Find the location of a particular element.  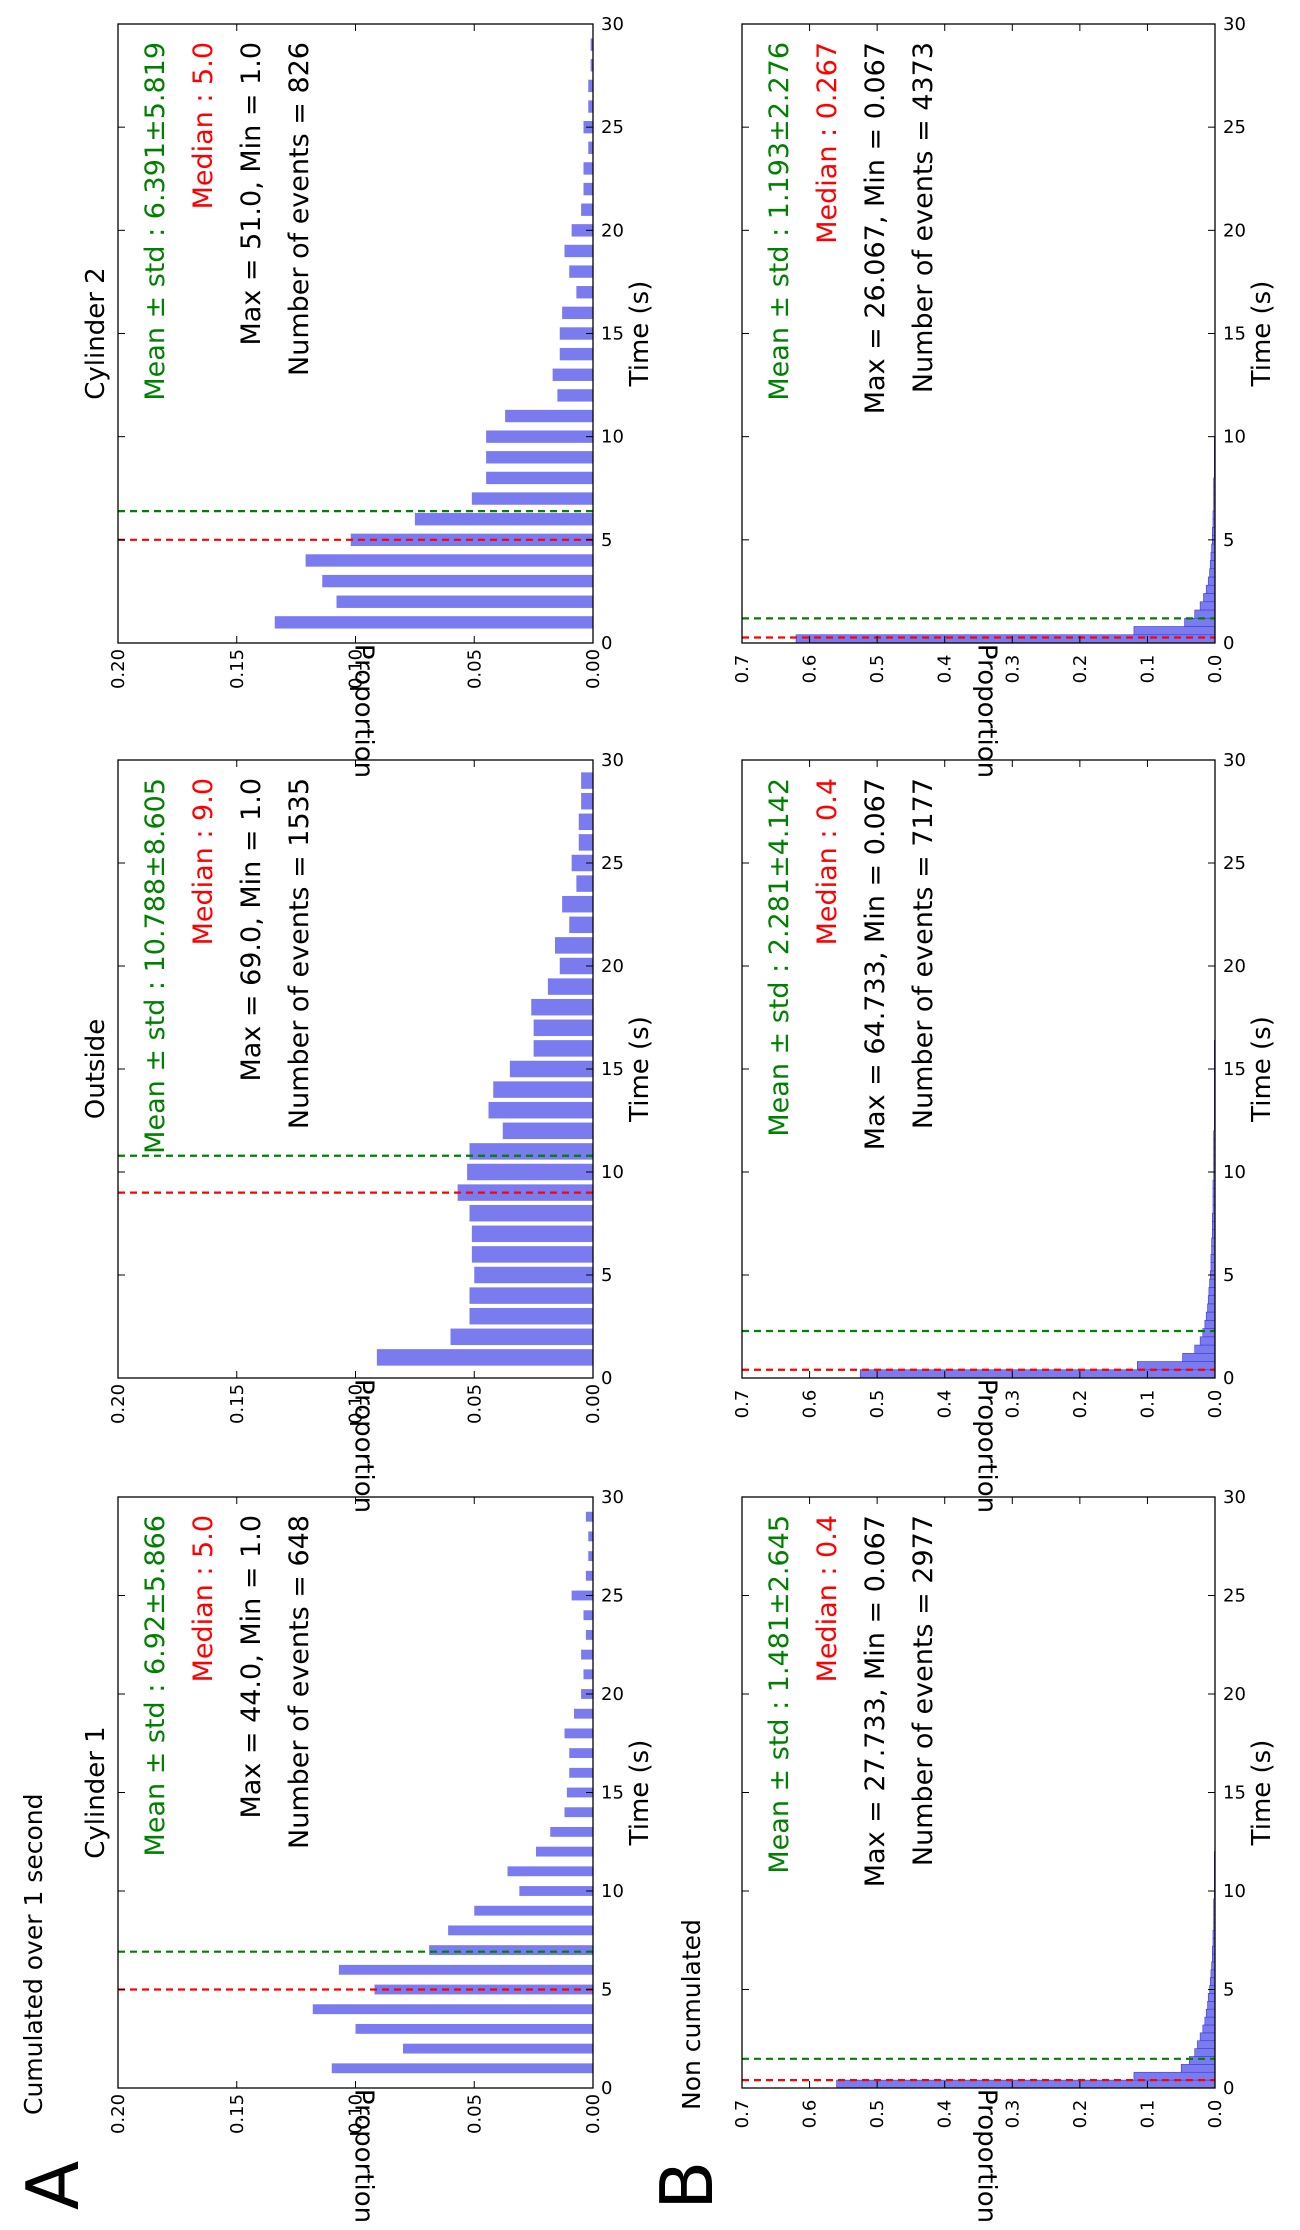

x-tick-label: 15 is located at coordinates (1234, 1069).